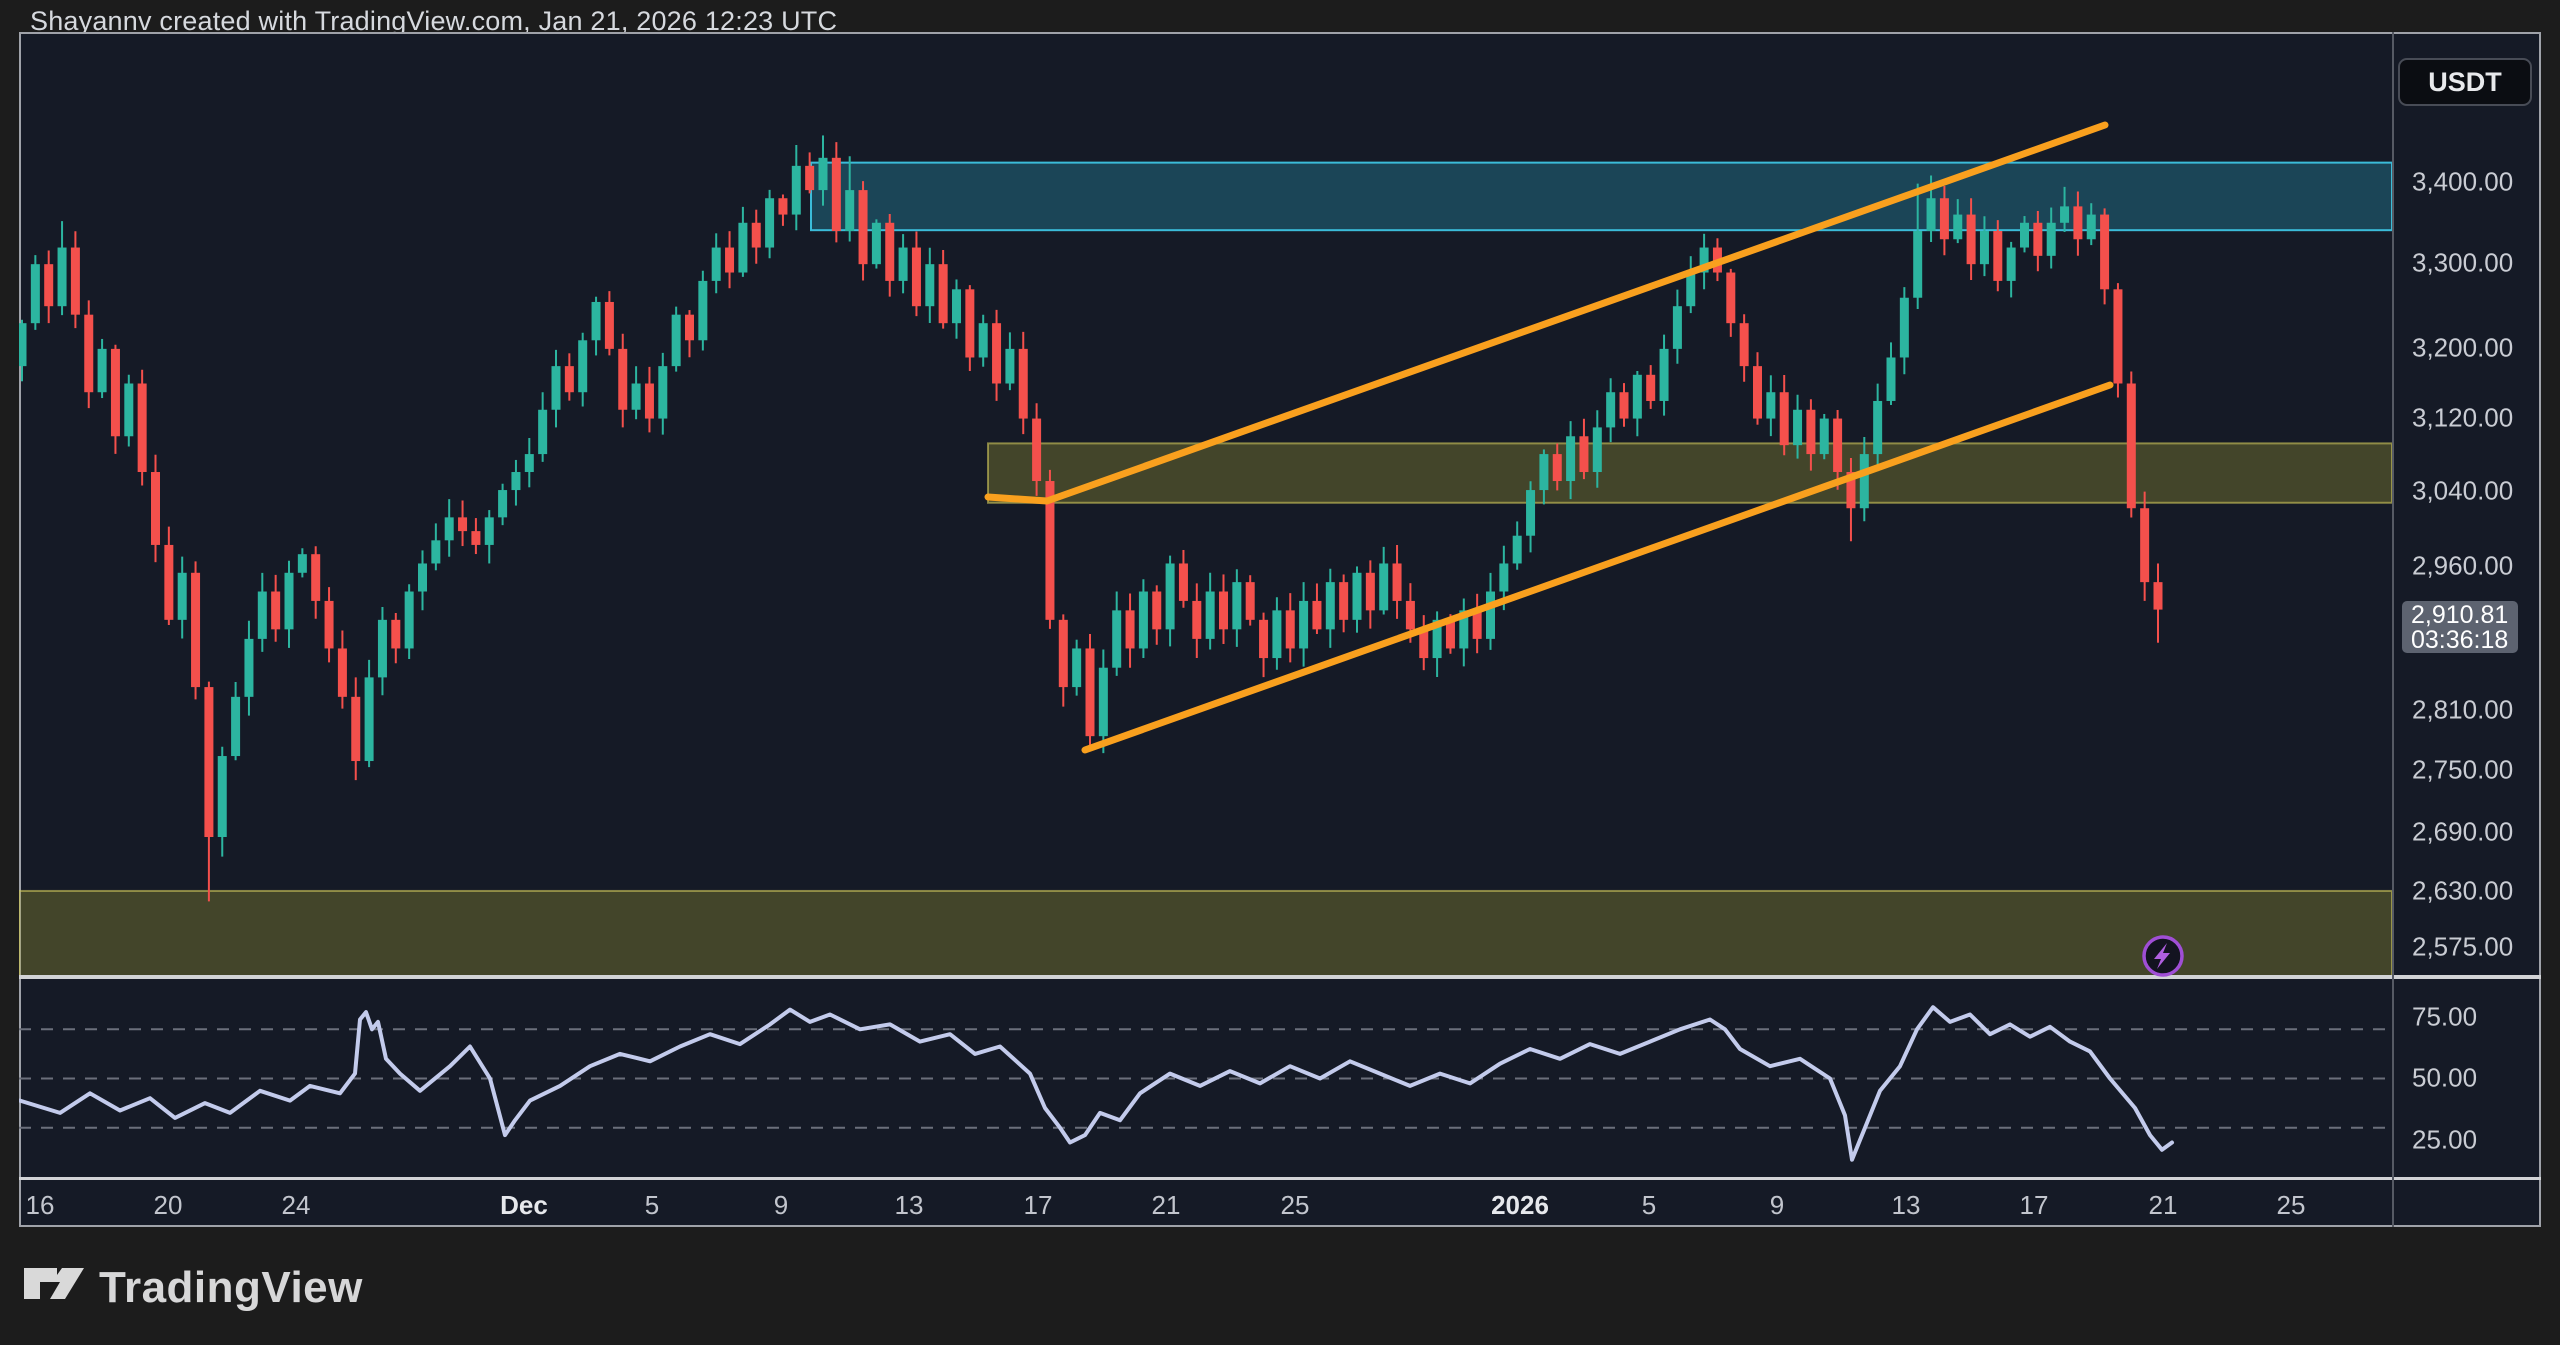 The image size is (2560, 1345). Describe the element at coordinates (1280, 1178) in the screenshot. I see `pane-separator-rsi-time` at that location.